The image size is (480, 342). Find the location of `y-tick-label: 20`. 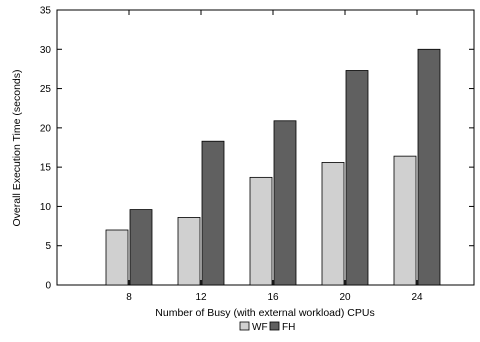

y-tick-label: 20 is located at coordinates (46, 128).